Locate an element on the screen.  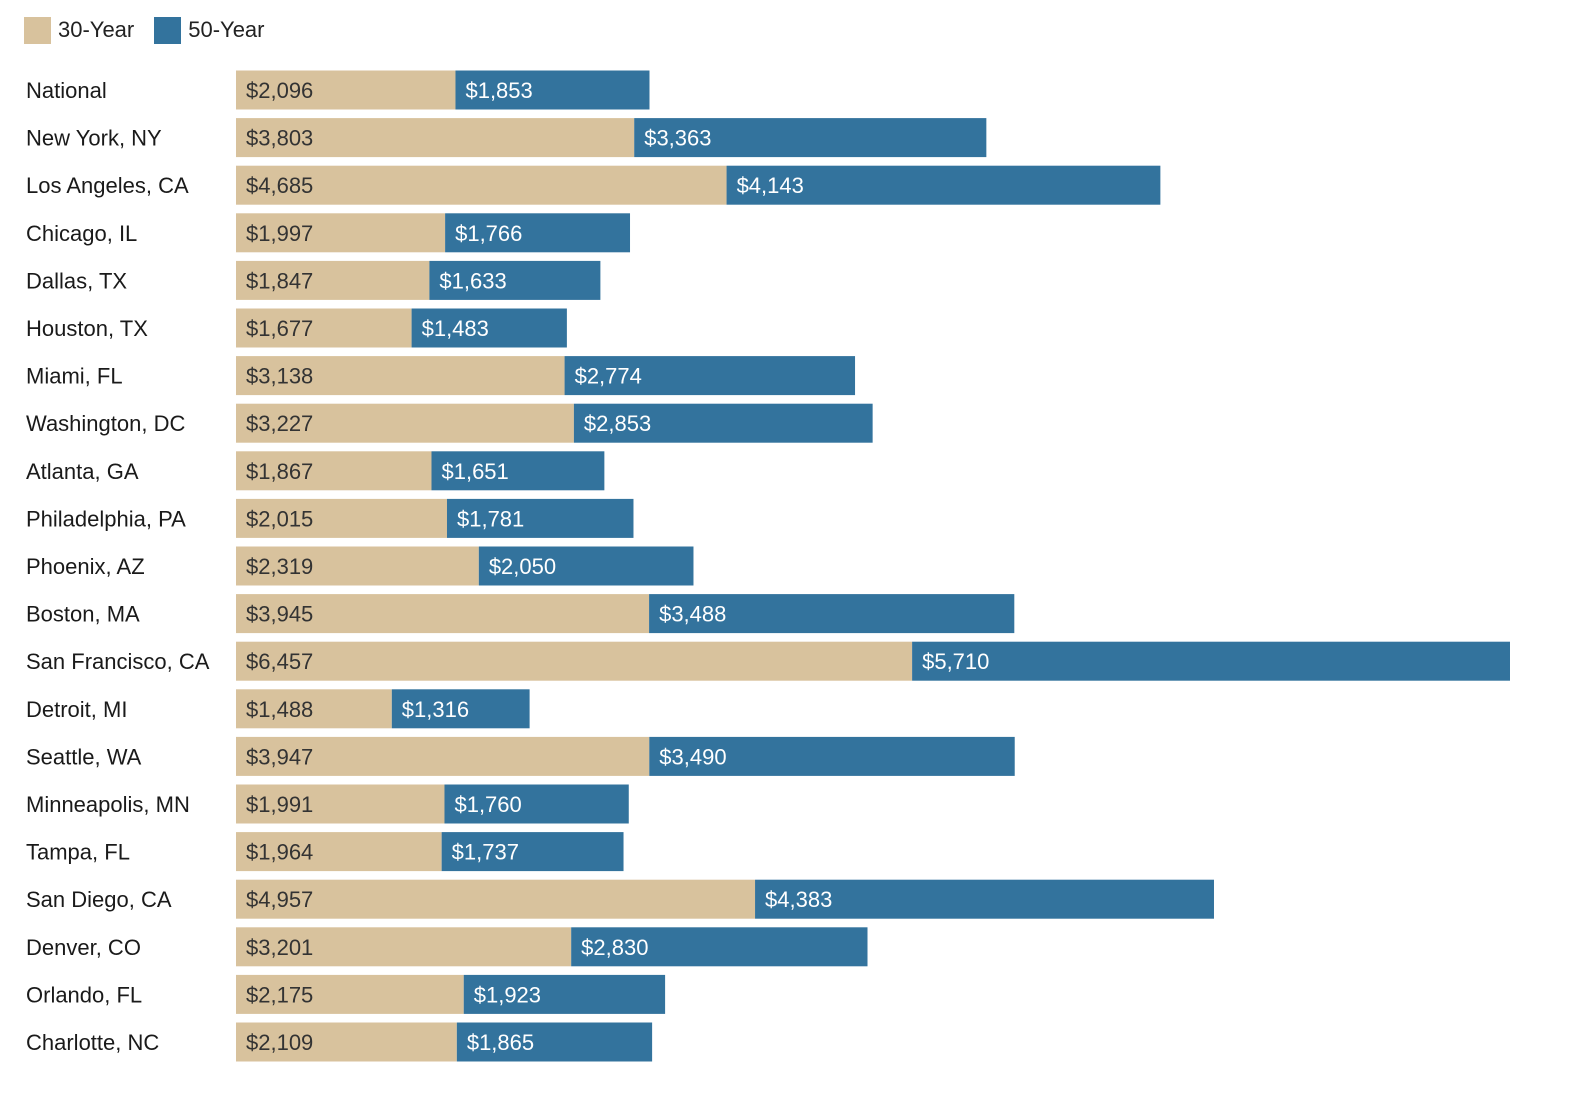
value-label-50-year: $1,316 is located at coordinates (435, 709).